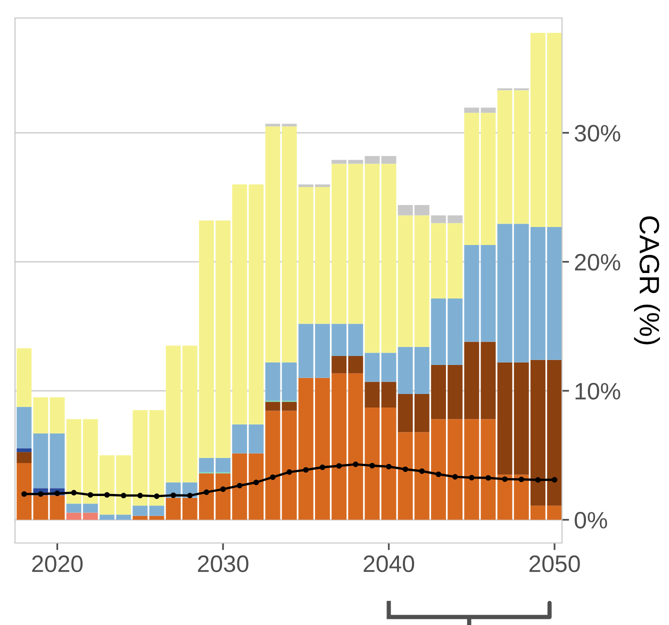 The height and width of the screenshot is (625, 669). I want to click on x-tick-label: 2040, so click(389, 563).